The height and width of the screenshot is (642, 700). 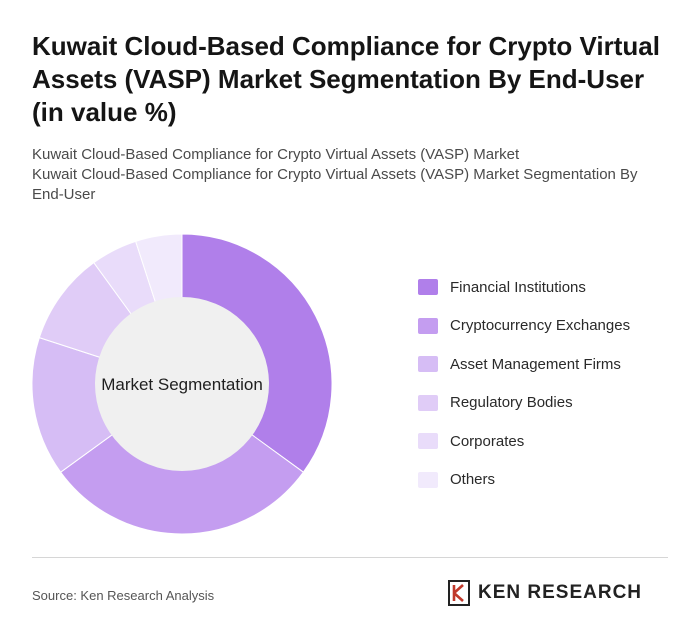 I want to click on source-note: Source: Ken Research Analysis, so click(x=123, y=595).